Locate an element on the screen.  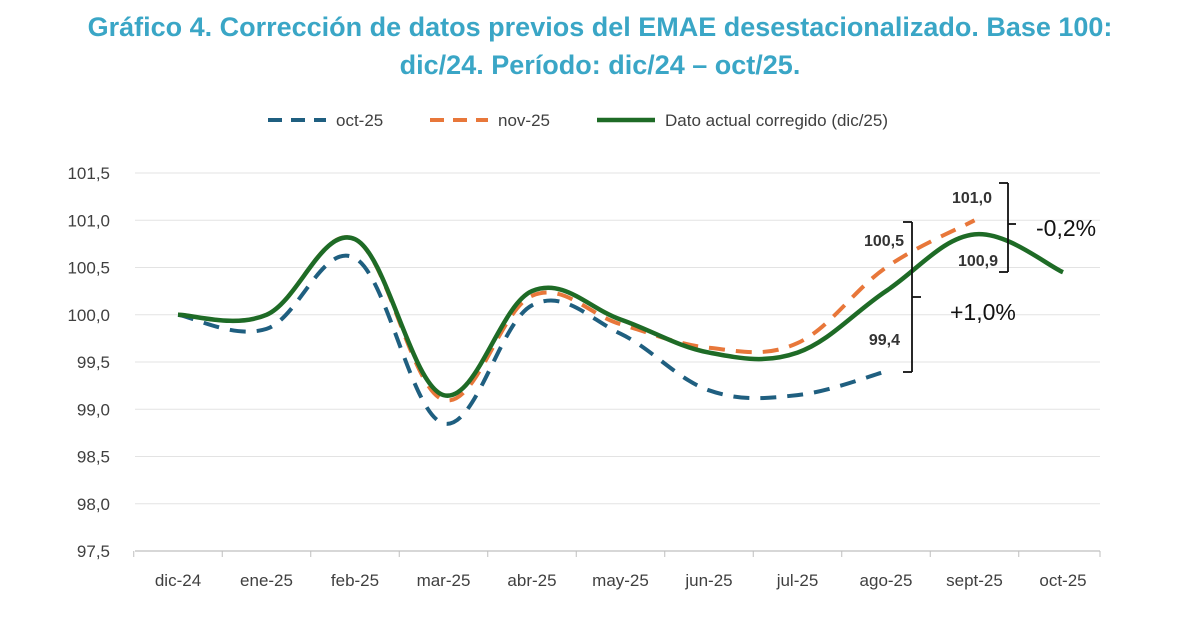
y-tick-label: 100,5 is located at coordinates (88, 268).